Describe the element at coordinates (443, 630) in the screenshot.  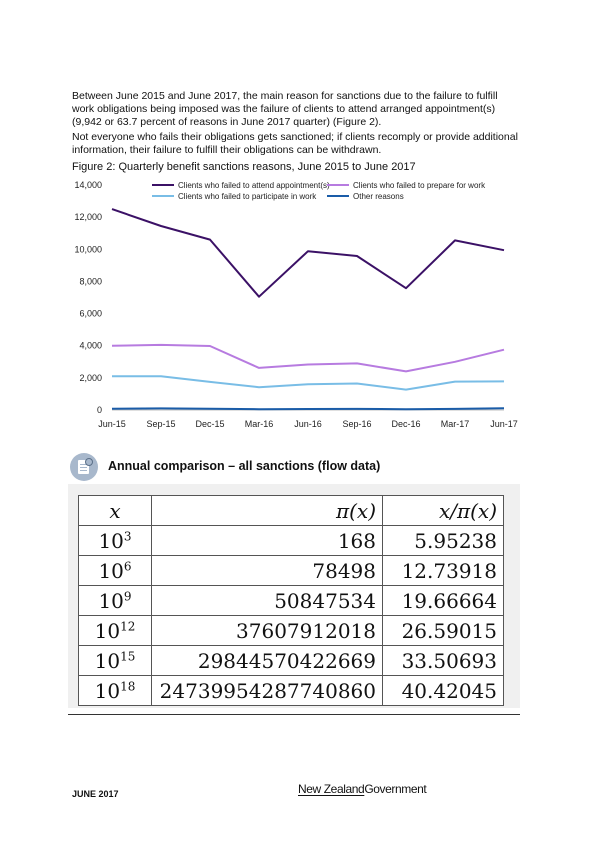
I see `cell-ratio: 26.59015` at that location.